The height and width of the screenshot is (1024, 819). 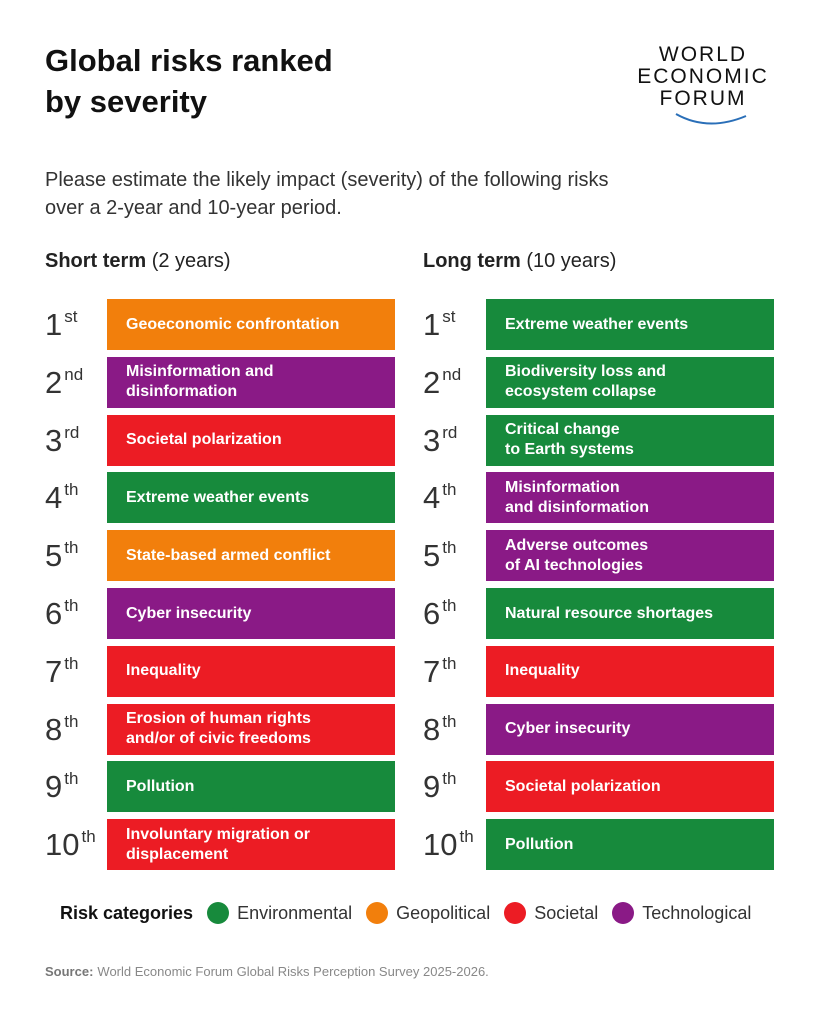 I want to click on risk-label: Critical change, so click(x=562, y=430).